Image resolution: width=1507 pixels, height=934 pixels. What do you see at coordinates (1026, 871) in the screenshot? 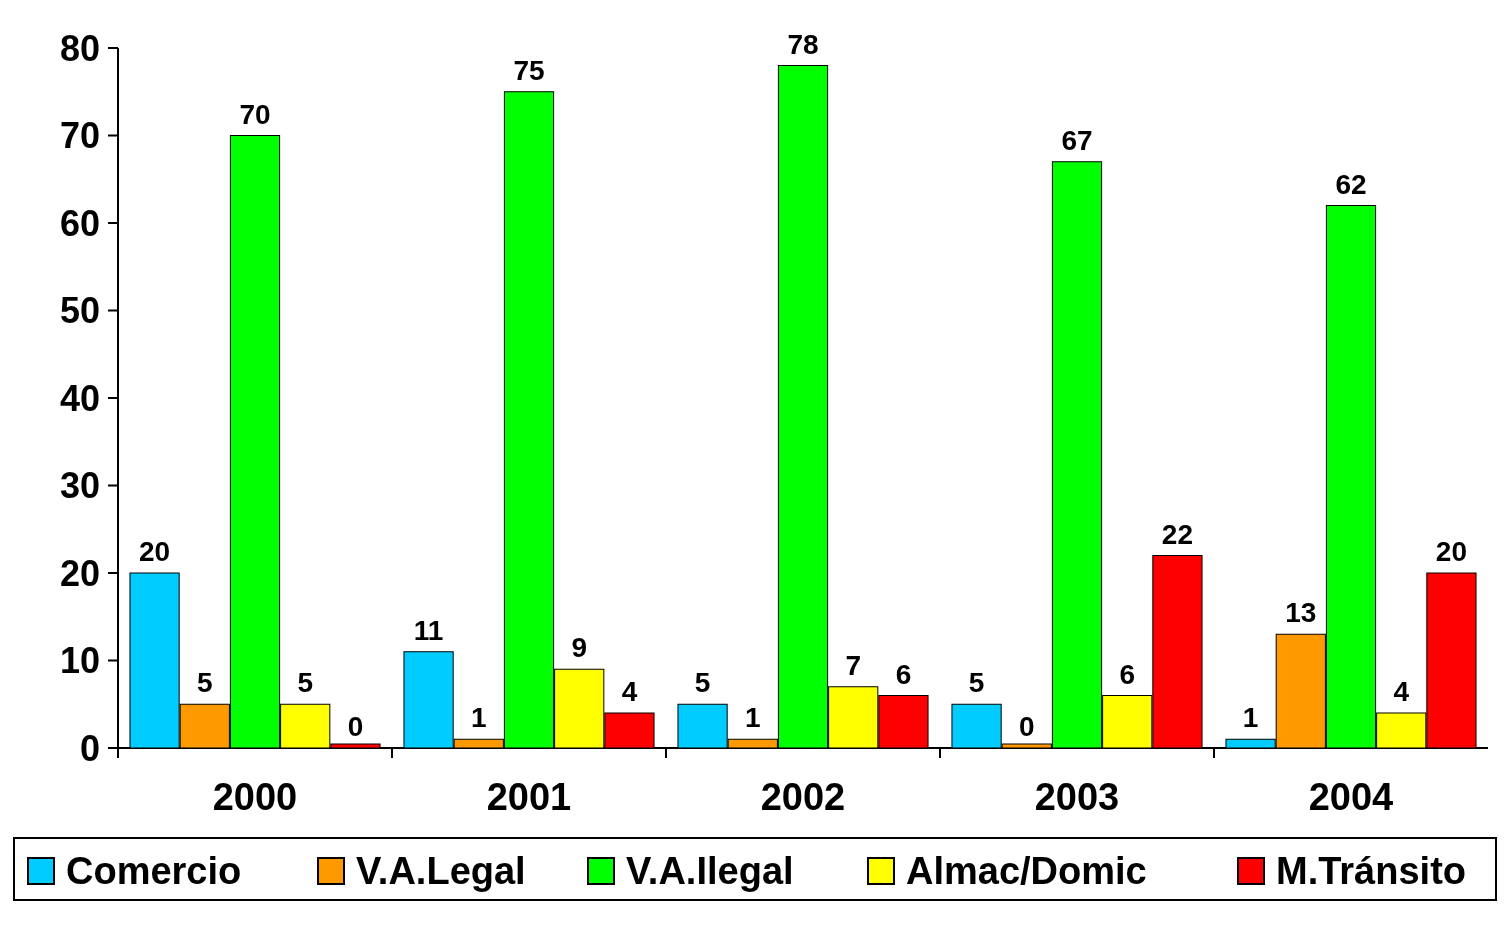
I see `legend-label: Almac/Domic` at bounding box center [1026, 871].